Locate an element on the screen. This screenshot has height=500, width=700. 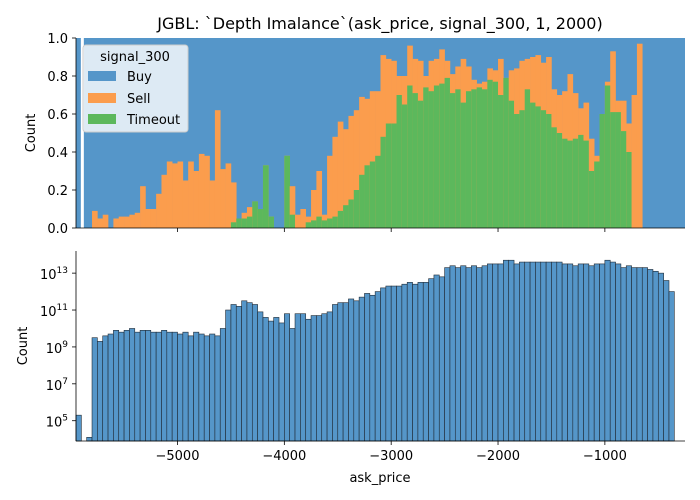
top-y-tick-label: 0.8 is located at coordinates (57, 77).